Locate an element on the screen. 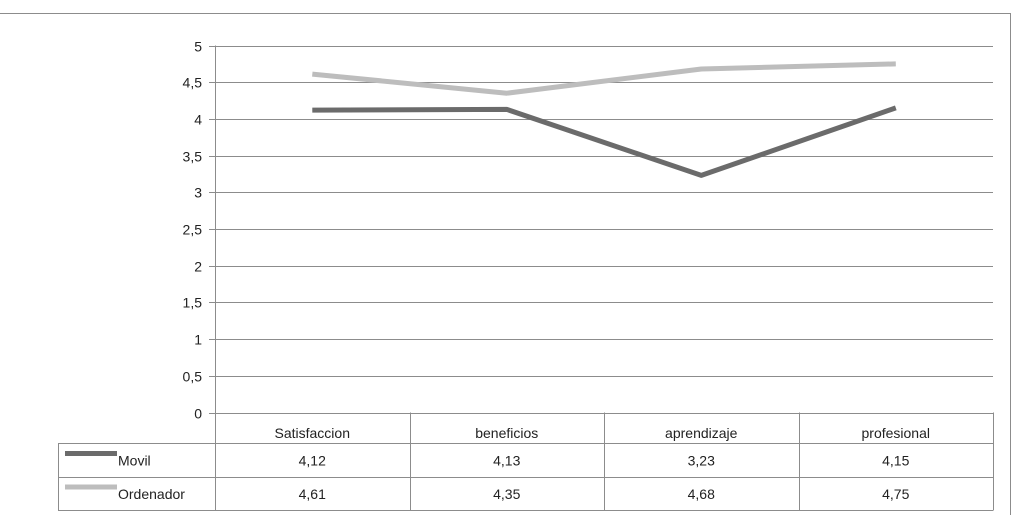 This screenshot has height=515, width=1011. y-tick-label: 0 is located at coordinates (198, 414).